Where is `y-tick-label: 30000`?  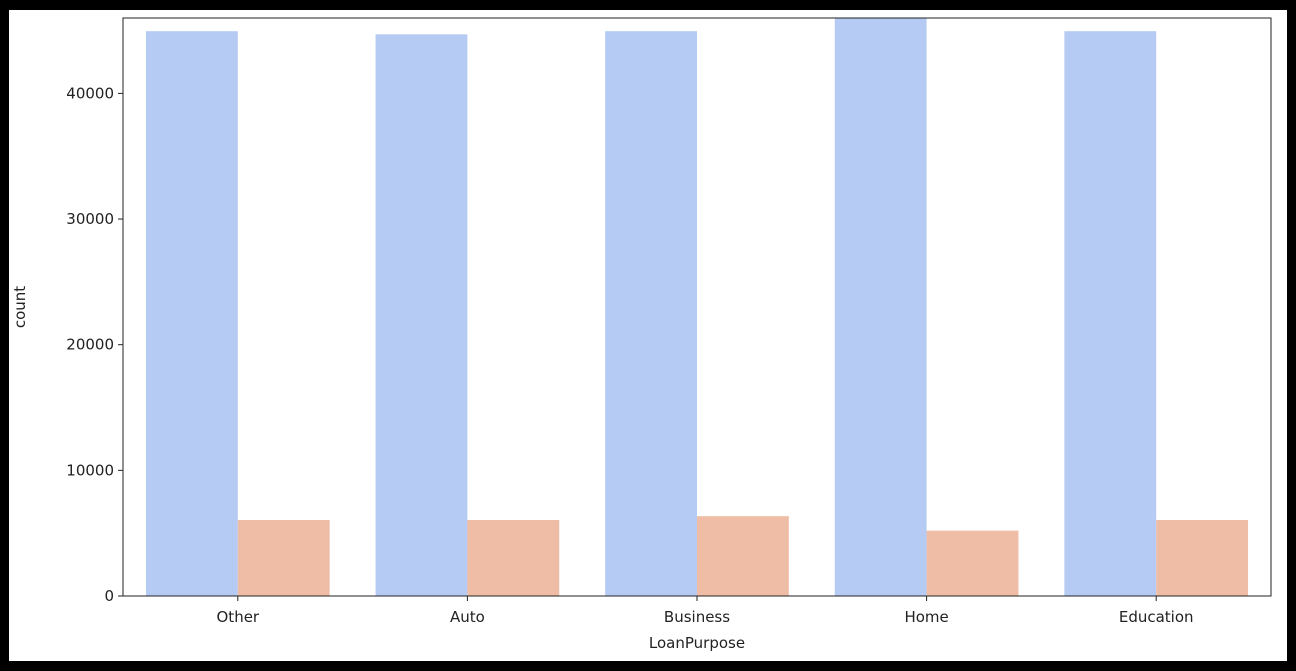
y-tick-label: 30000 is located at coordinates (90, 219).